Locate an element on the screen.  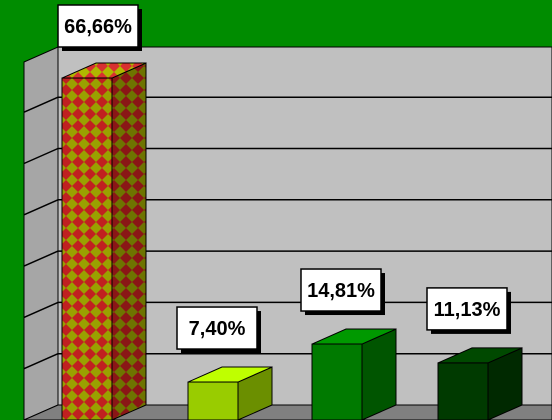
data-label-text: 66,66% is located at coordinates (98, 27).